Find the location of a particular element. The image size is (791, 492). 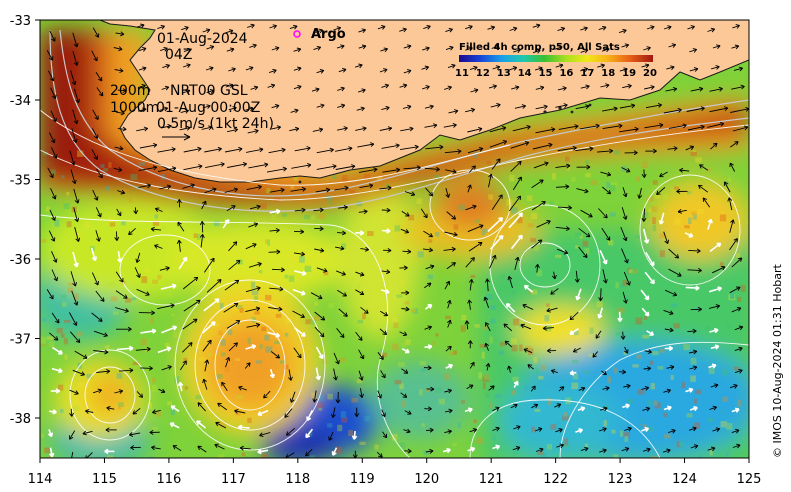

y-tick-label: -33 is located at coordinates (20, 21).